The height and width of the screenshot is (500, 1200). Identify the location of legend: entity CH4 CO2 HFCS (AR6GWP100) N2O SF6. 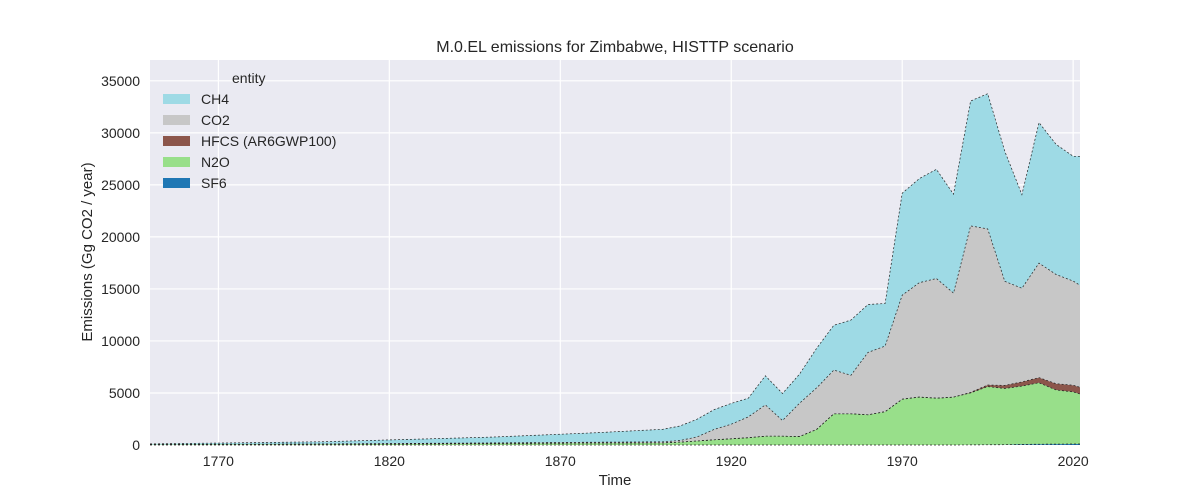
(249, 130).